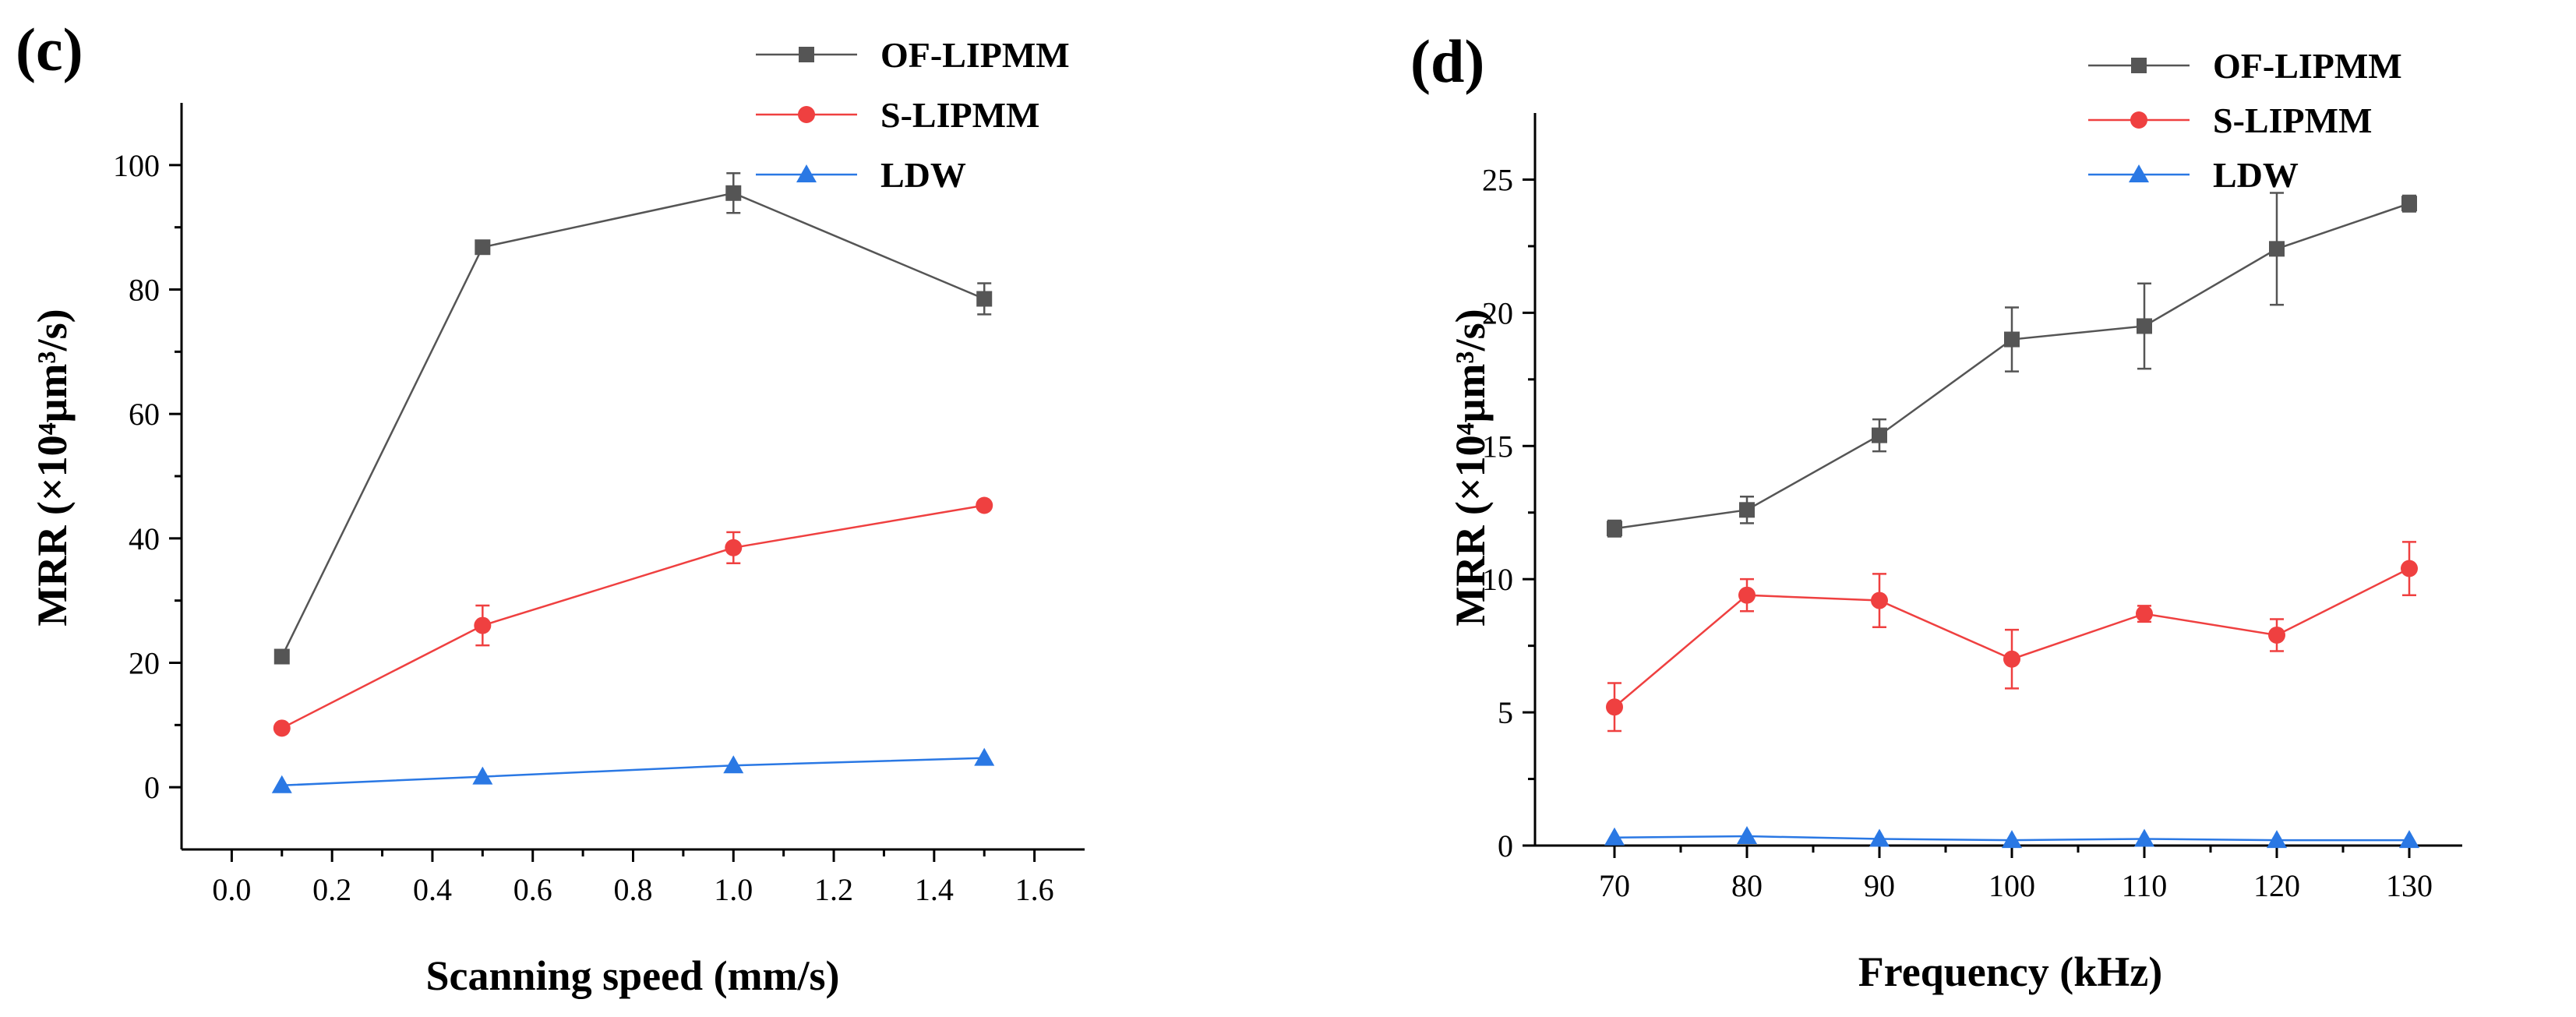 This screenshot has height=1017, width=2576. What do you see at coordinates (432, 889) in the screenshot?
I see `x-tick-label: 0.4` at bounding box center [432, 889].